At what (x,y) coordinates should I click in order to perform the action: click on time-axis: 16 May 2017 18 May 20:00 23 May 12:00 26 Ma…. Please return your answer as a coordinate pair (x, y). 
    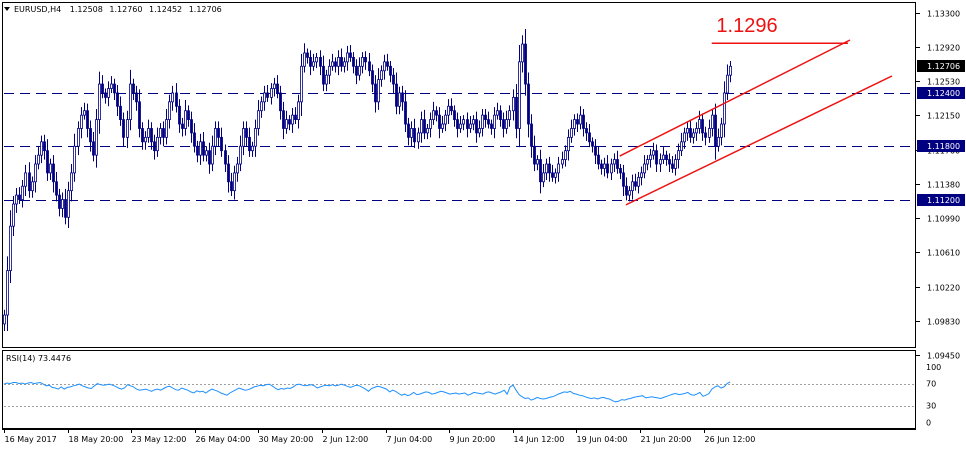
    Looking at the image, I should click on (379, 436).